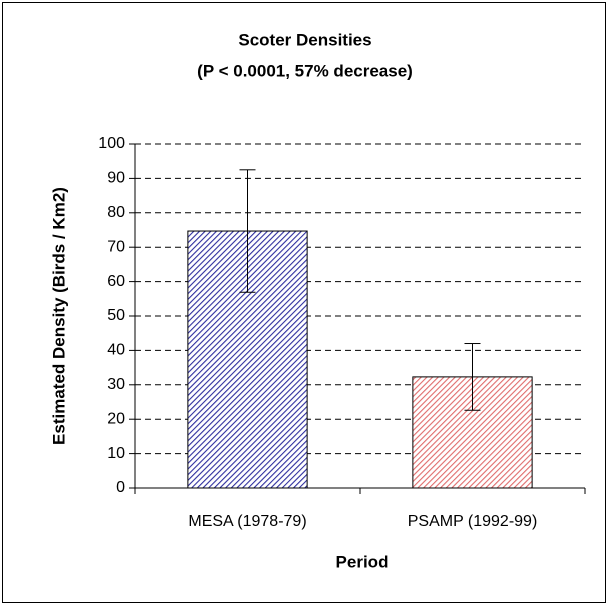 Image resolution: width=610 pixels, height=606 pixels. I want to click on y-tick-label: 40, so click(116, 350).